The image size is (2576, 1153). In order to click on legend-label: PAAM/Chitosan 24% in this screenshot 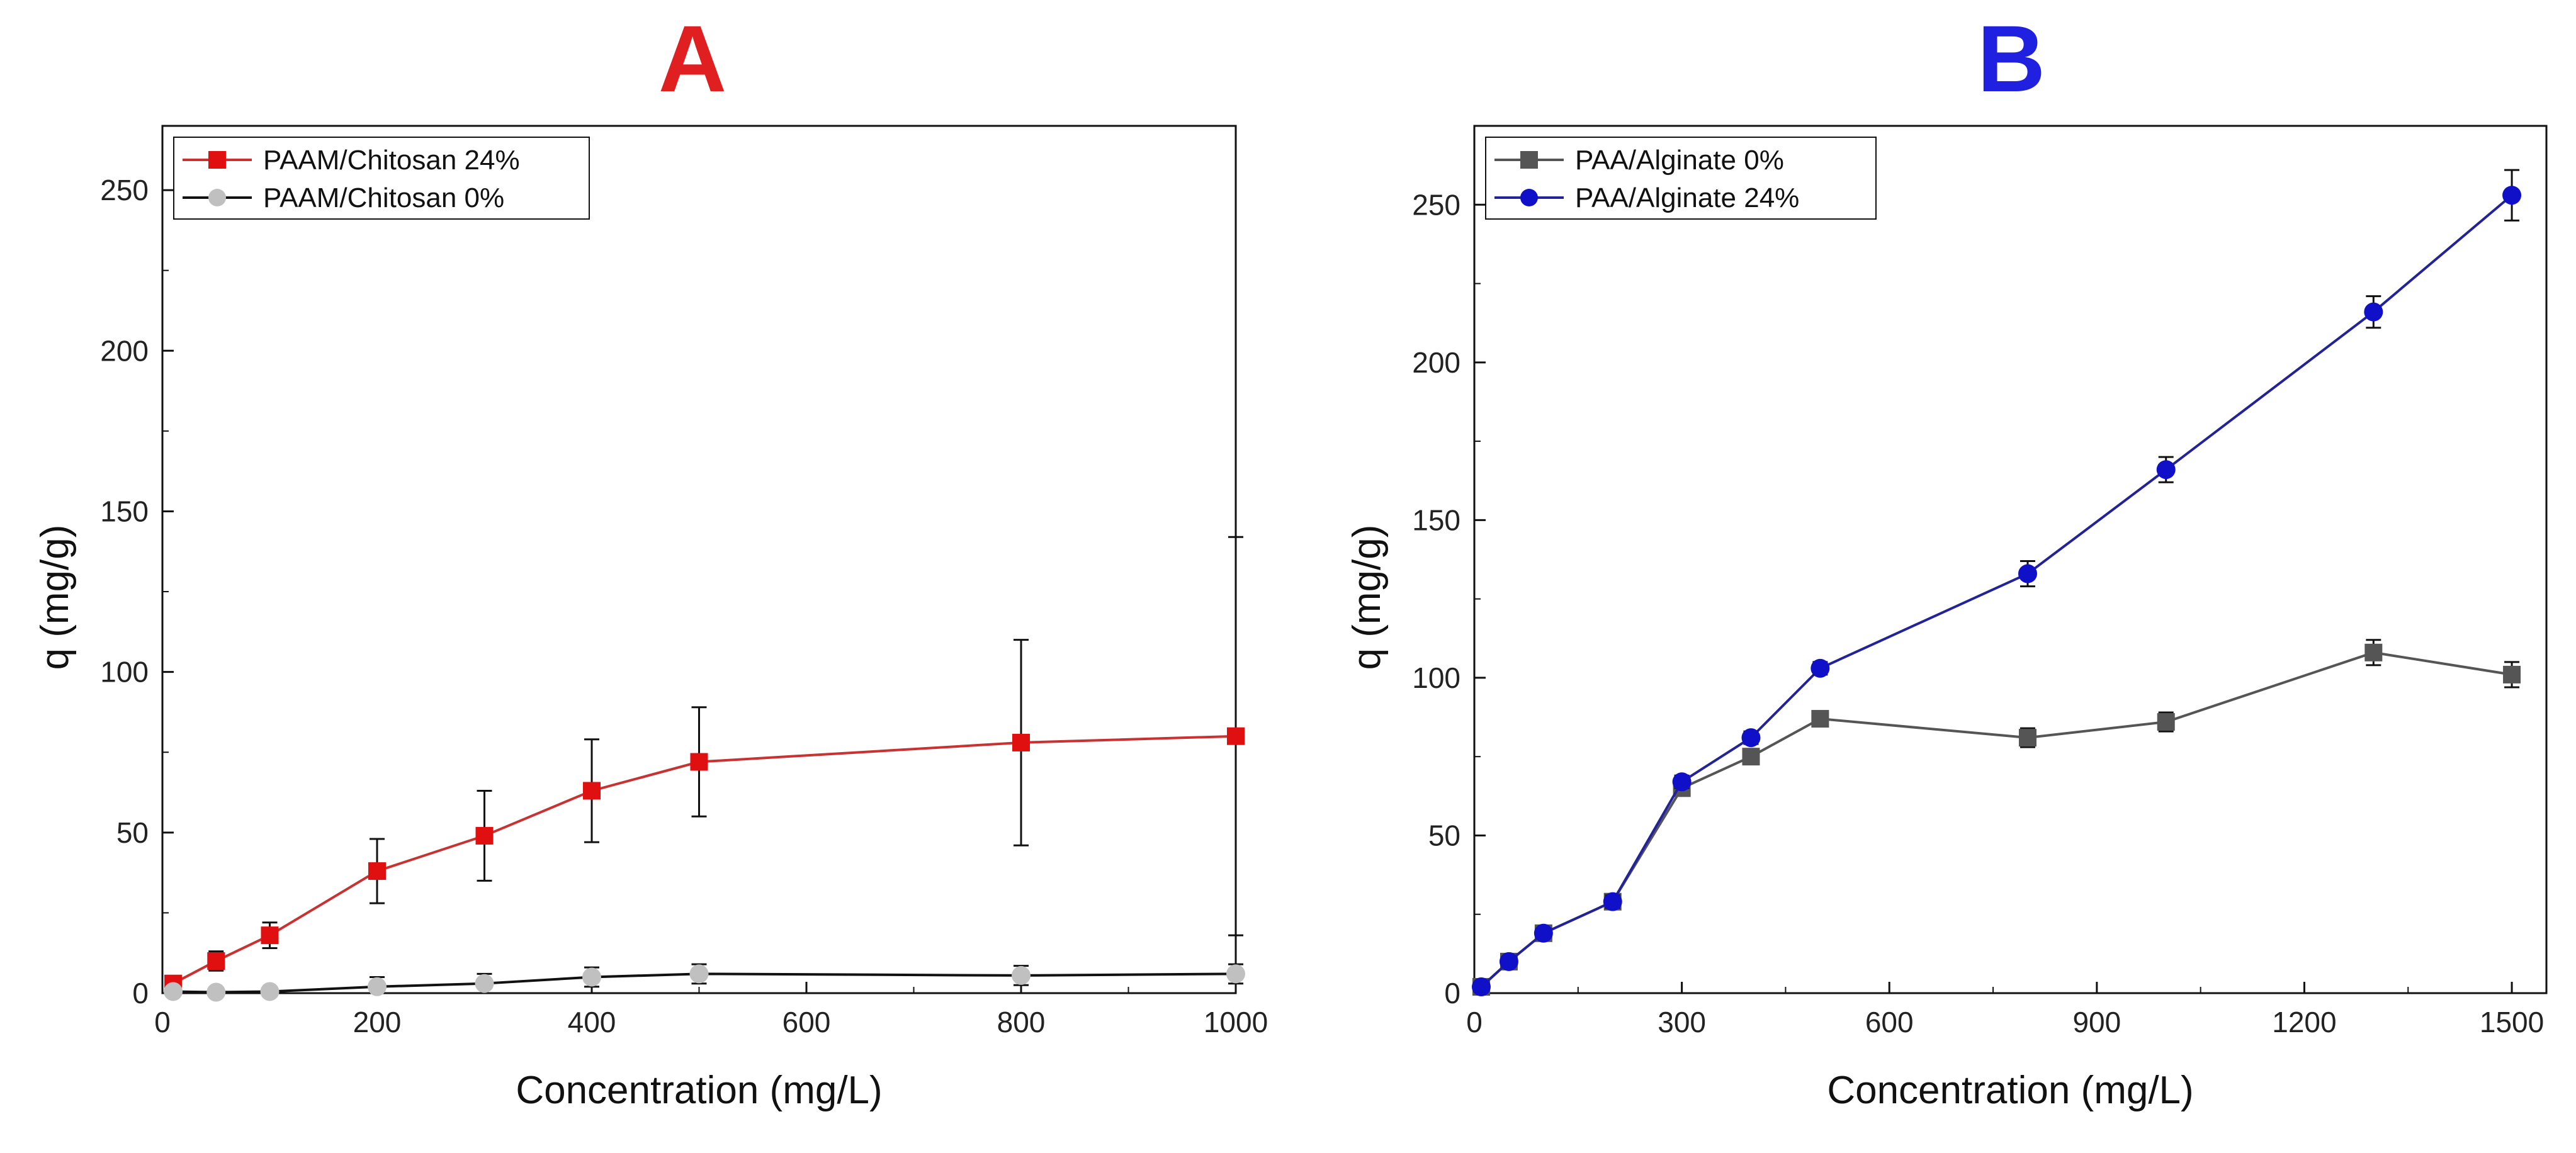, I will do `click(391, 160)`.